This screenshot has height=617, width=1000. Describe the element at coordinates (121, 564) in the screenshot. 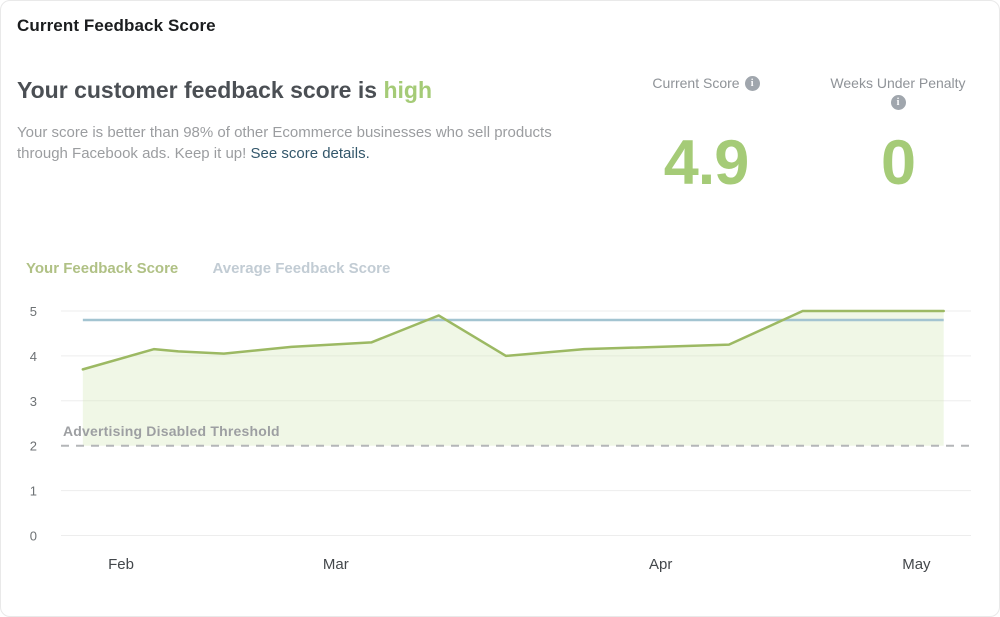

I see `x-axis-month-feb: Feb` at that location.